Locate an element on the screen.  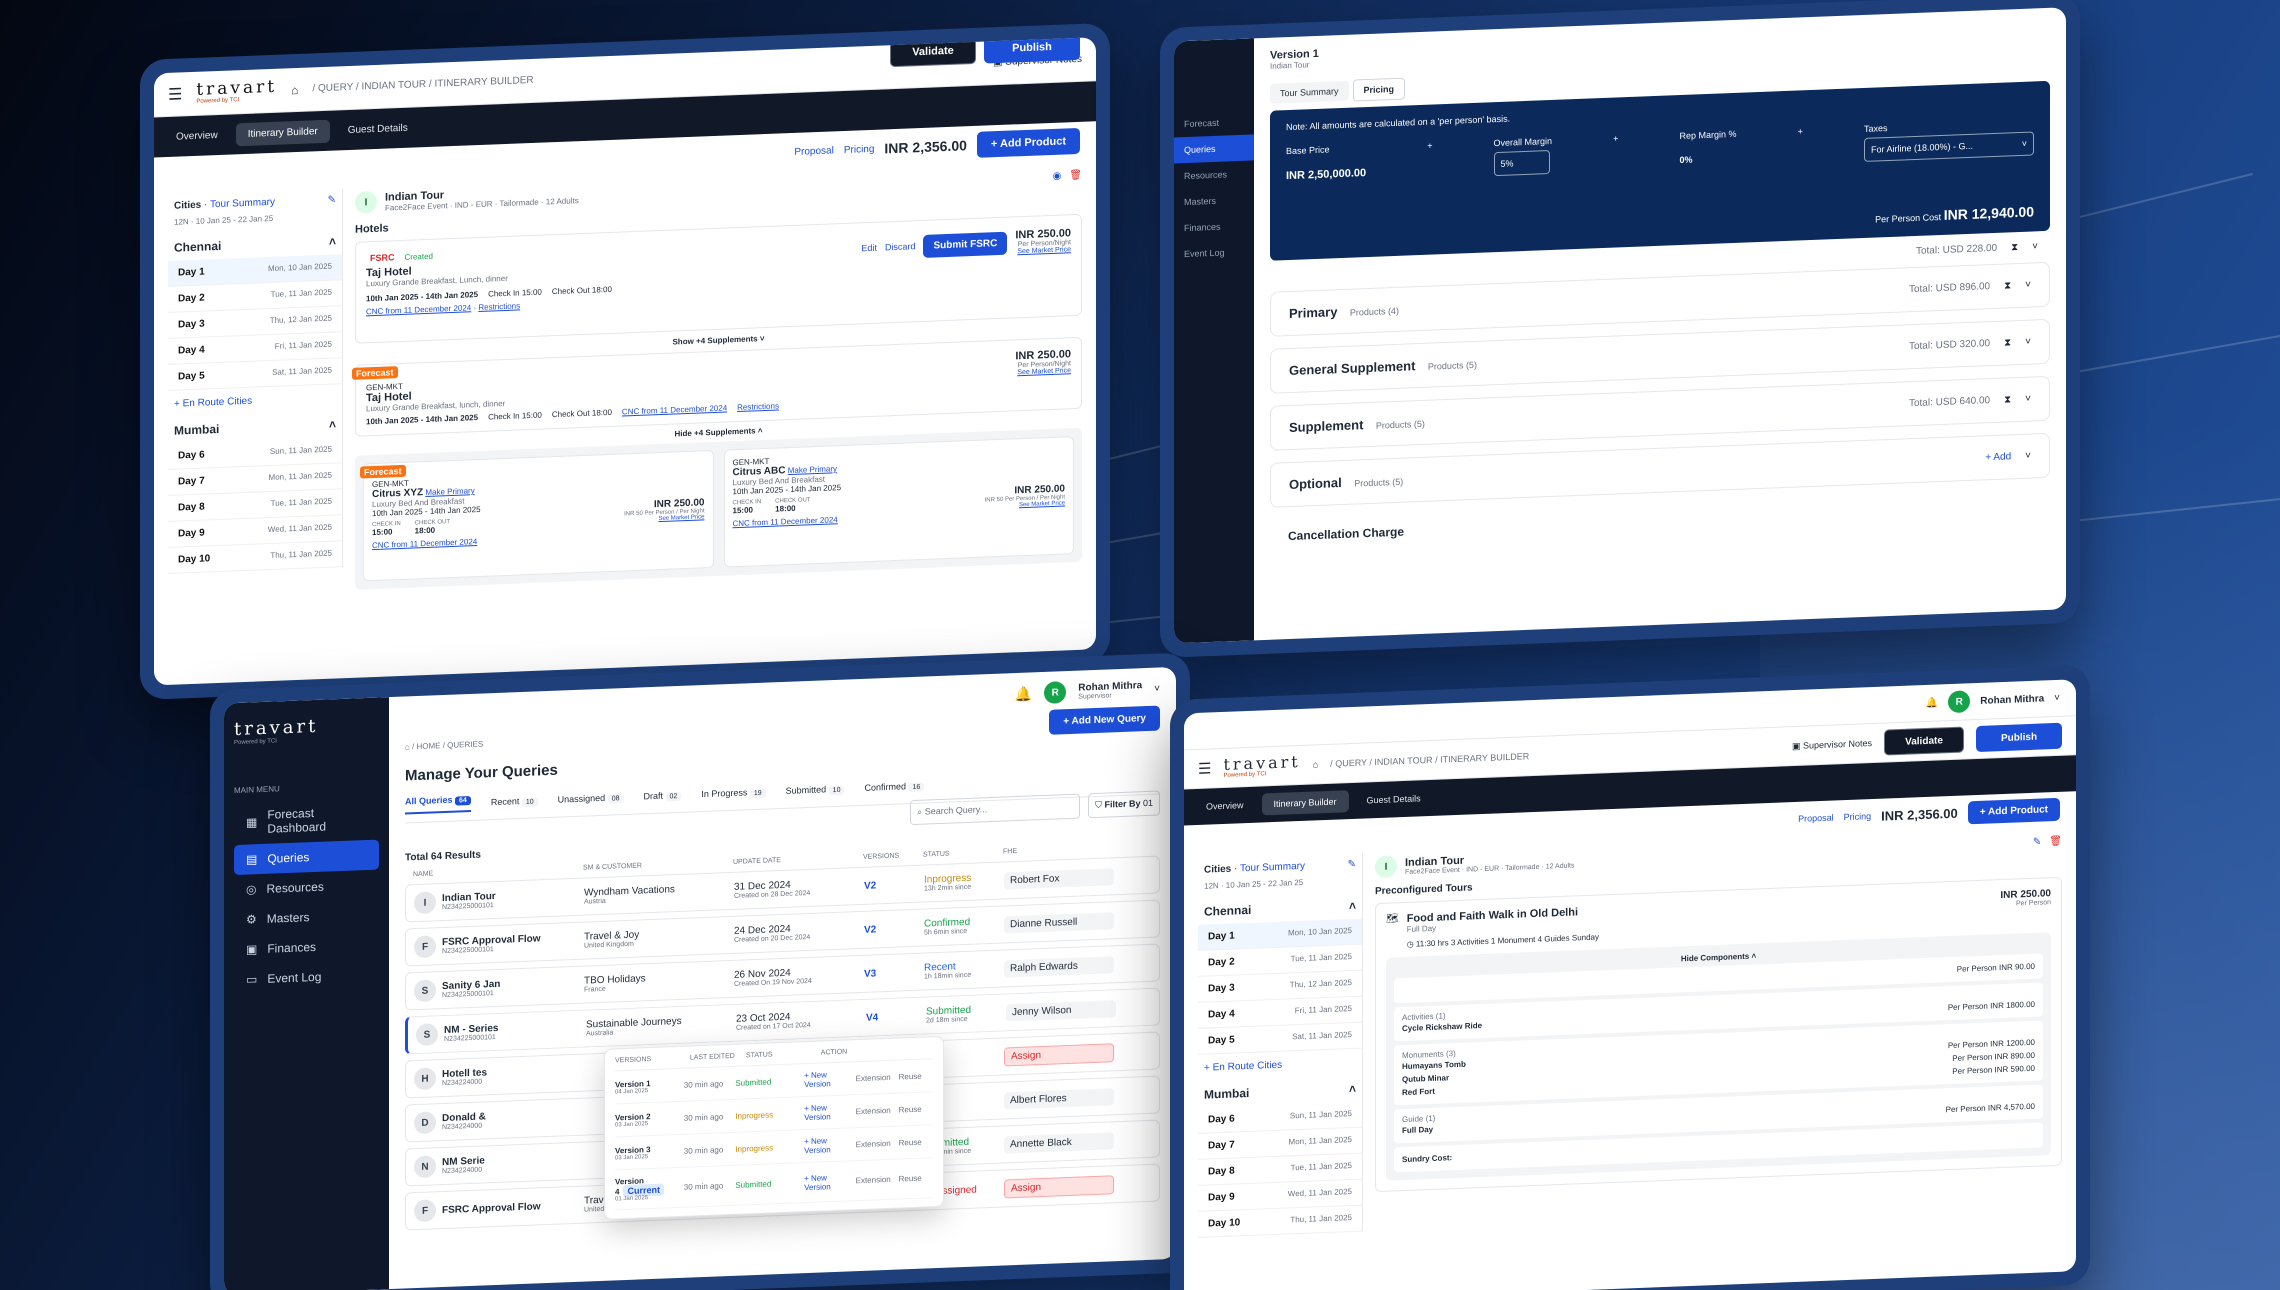
tab-submitted: Submitted 10 is located at coordinates (815, 790).